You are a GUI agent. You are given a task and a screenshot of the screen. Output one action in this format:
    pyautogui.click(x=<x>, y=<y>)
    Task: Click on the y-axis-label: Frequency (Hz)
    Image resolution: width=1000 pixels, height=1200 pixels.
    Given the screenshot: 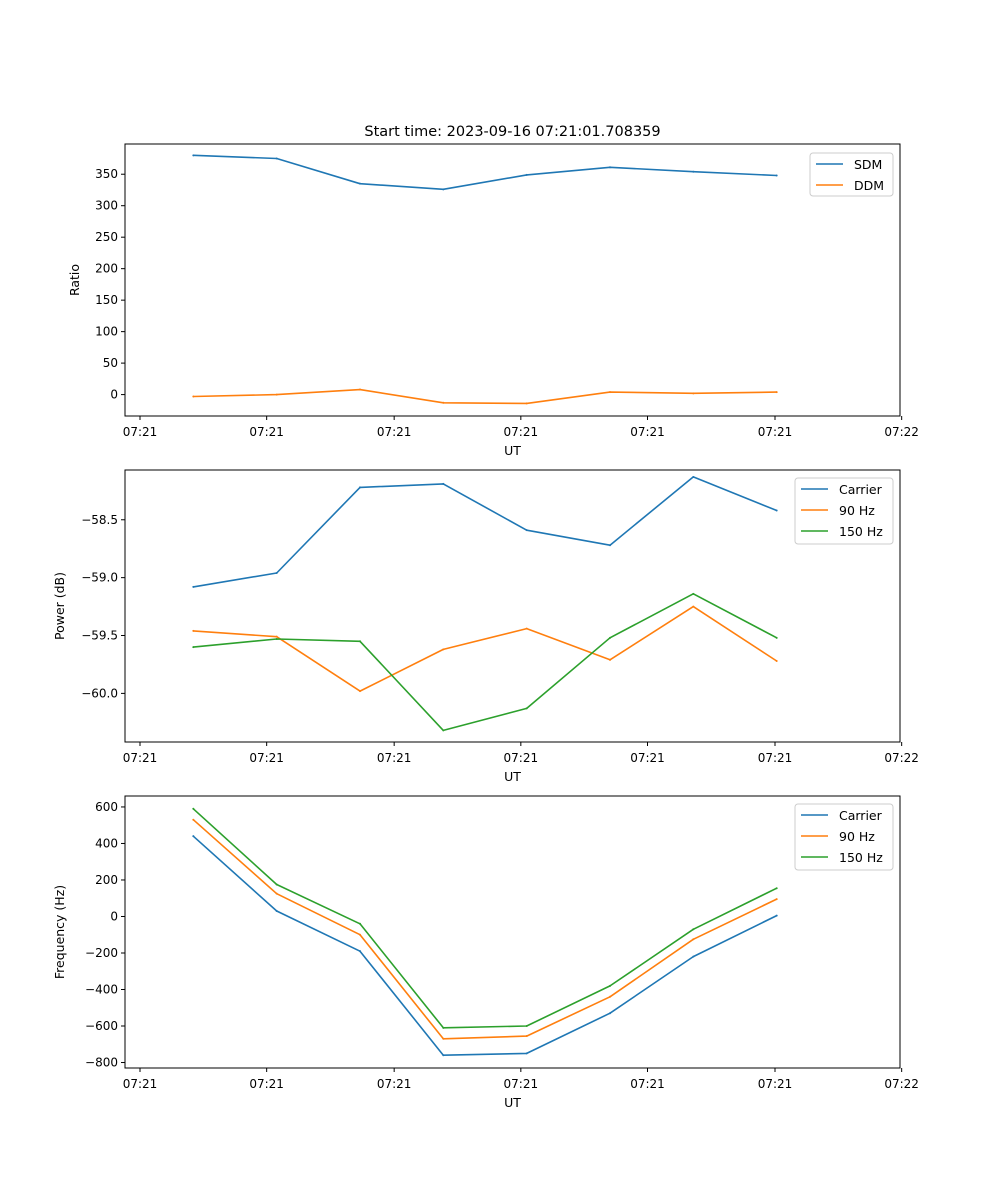 What is the action you would take?
    pyautogui.click(x=59, y=932)
    